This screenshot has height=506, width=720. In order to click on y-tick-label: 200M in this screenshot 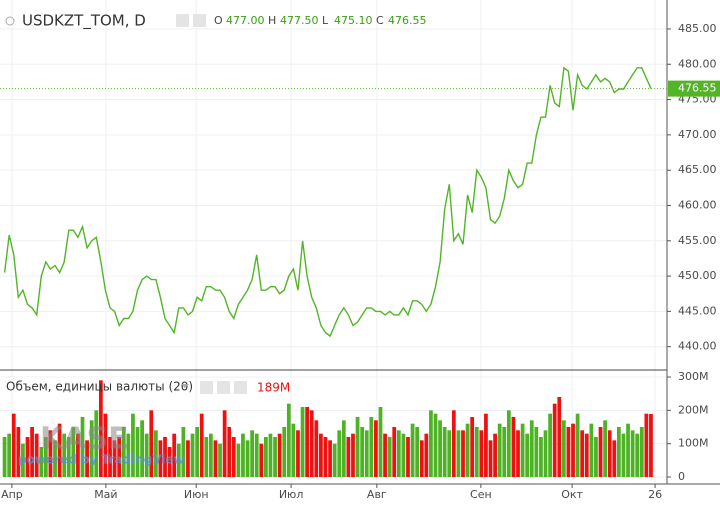, I will do `click(693, 409)`.